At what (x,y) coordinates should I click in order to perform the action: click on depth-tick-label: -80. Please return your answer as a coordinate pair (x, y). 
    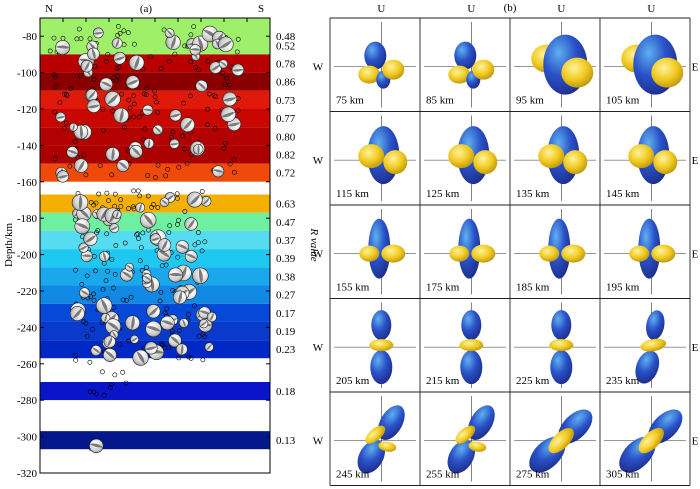
    Looking at the image, I should click on (29, 37).